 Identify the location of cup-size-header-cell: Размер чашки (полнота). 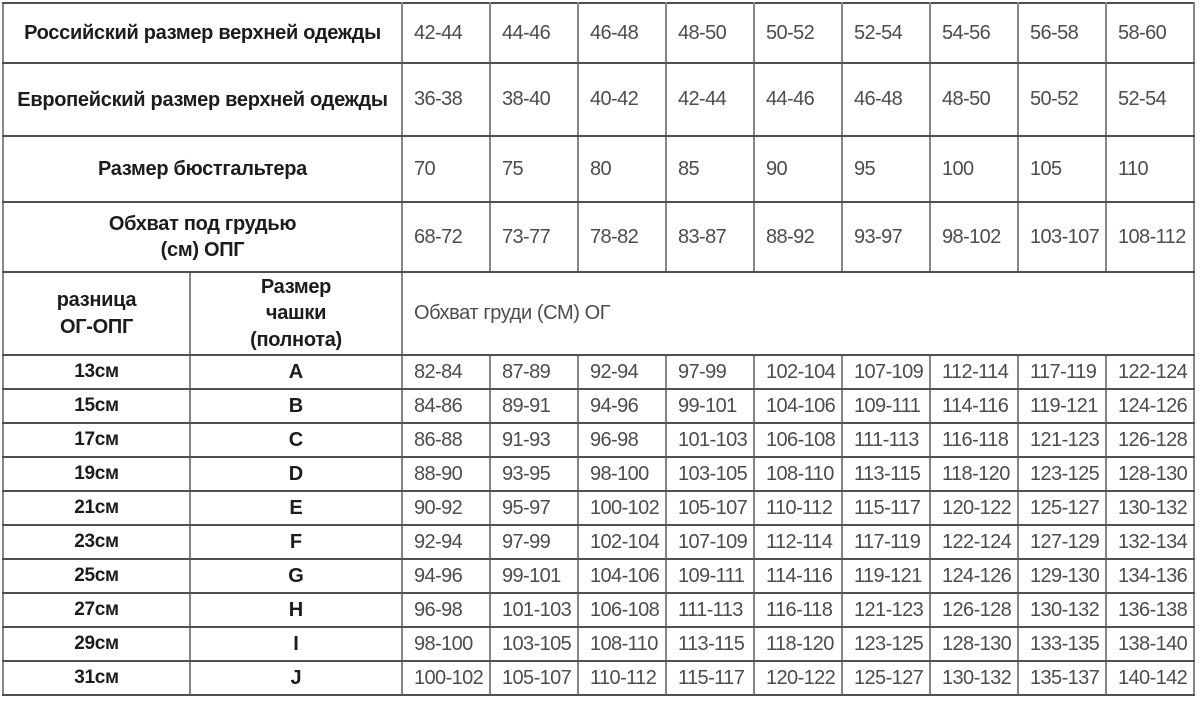
(296, 313).